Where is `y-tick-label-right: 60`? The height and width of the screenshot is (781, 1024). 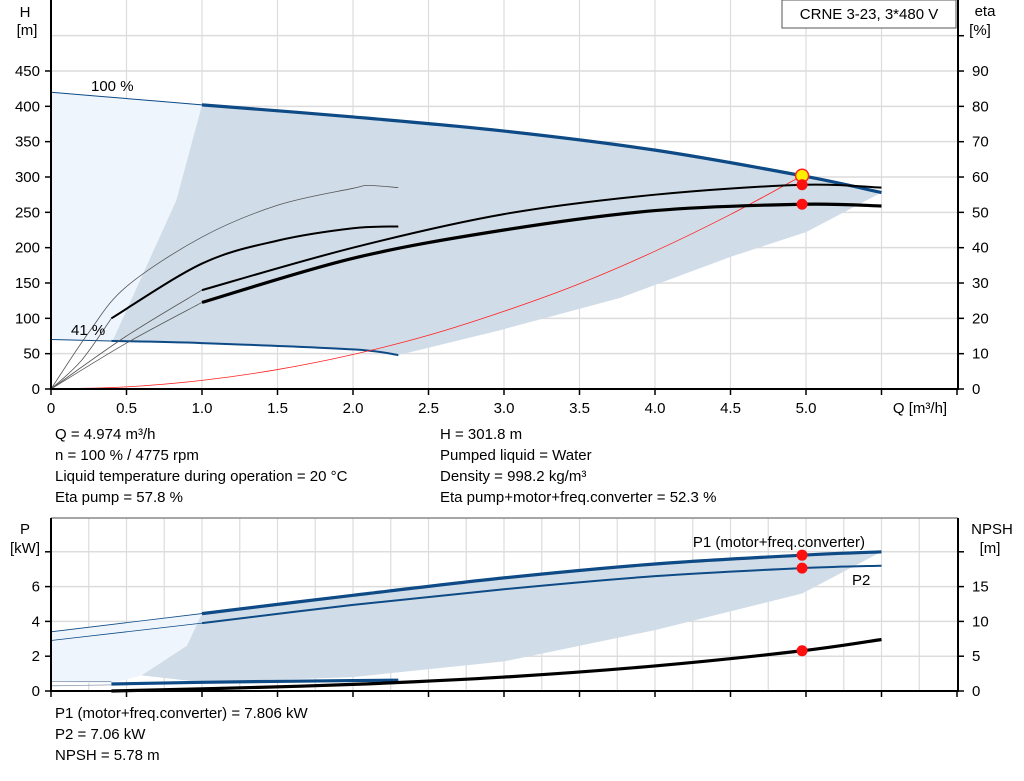 y-tick-label-right: 60 is located at coordinates (980, 177).